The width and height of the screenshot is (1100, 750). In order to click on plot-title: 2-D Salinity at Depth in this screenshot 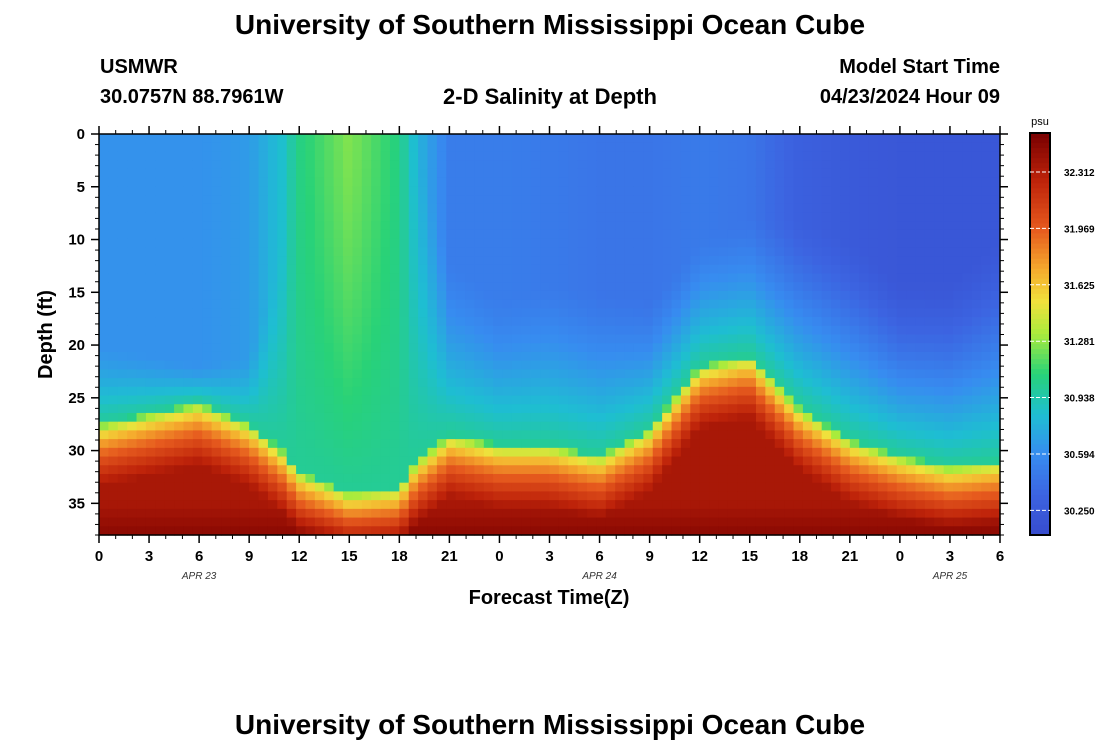, I will do `click(550, 96)`.